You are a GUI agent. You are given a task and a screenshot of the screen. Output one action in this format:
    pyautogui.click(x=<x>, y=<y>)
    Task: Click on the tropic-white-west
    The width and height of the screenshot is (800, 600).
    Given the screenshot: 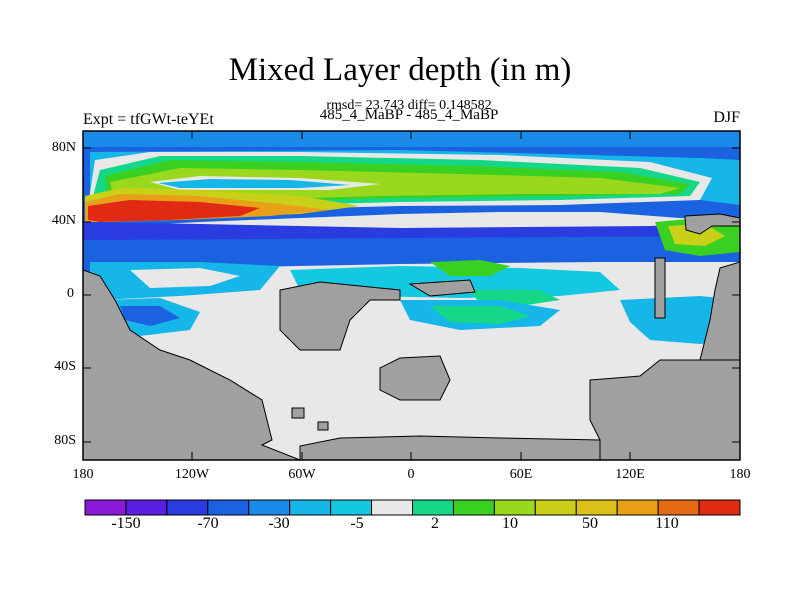 What is the action you would take?
    pyautogui.click(x=185, y=278)
    